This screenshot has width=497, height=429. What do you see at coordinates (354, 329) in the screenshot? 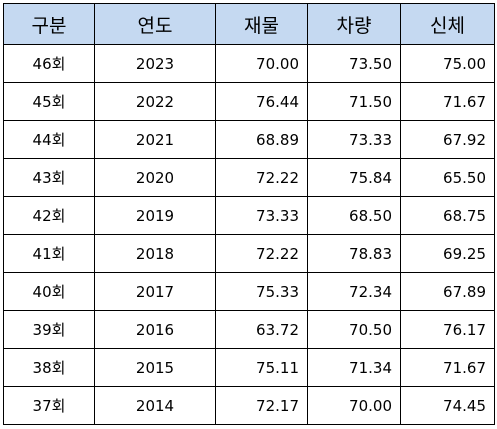
I see `table-cell: 70.50` at bounding box center [354, 329].